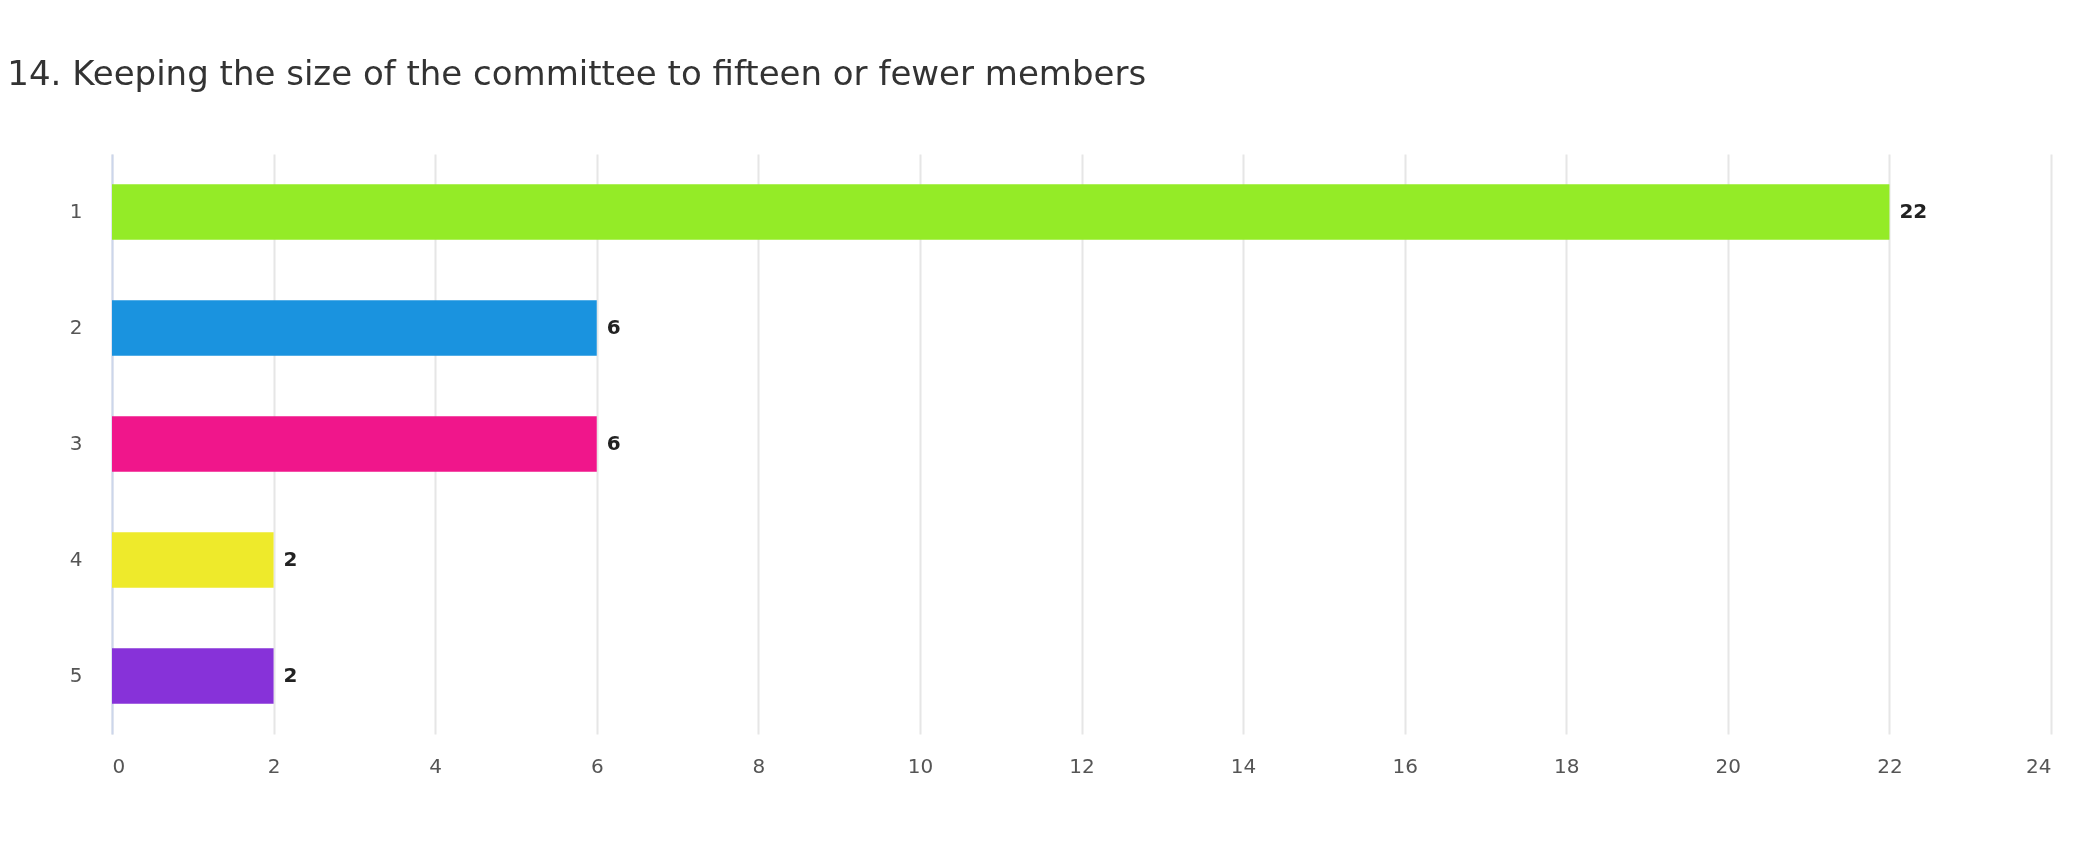  Describe the element at coordinates (119, 765) in the screenshot. I see `x-tick-label: 0` at that location.